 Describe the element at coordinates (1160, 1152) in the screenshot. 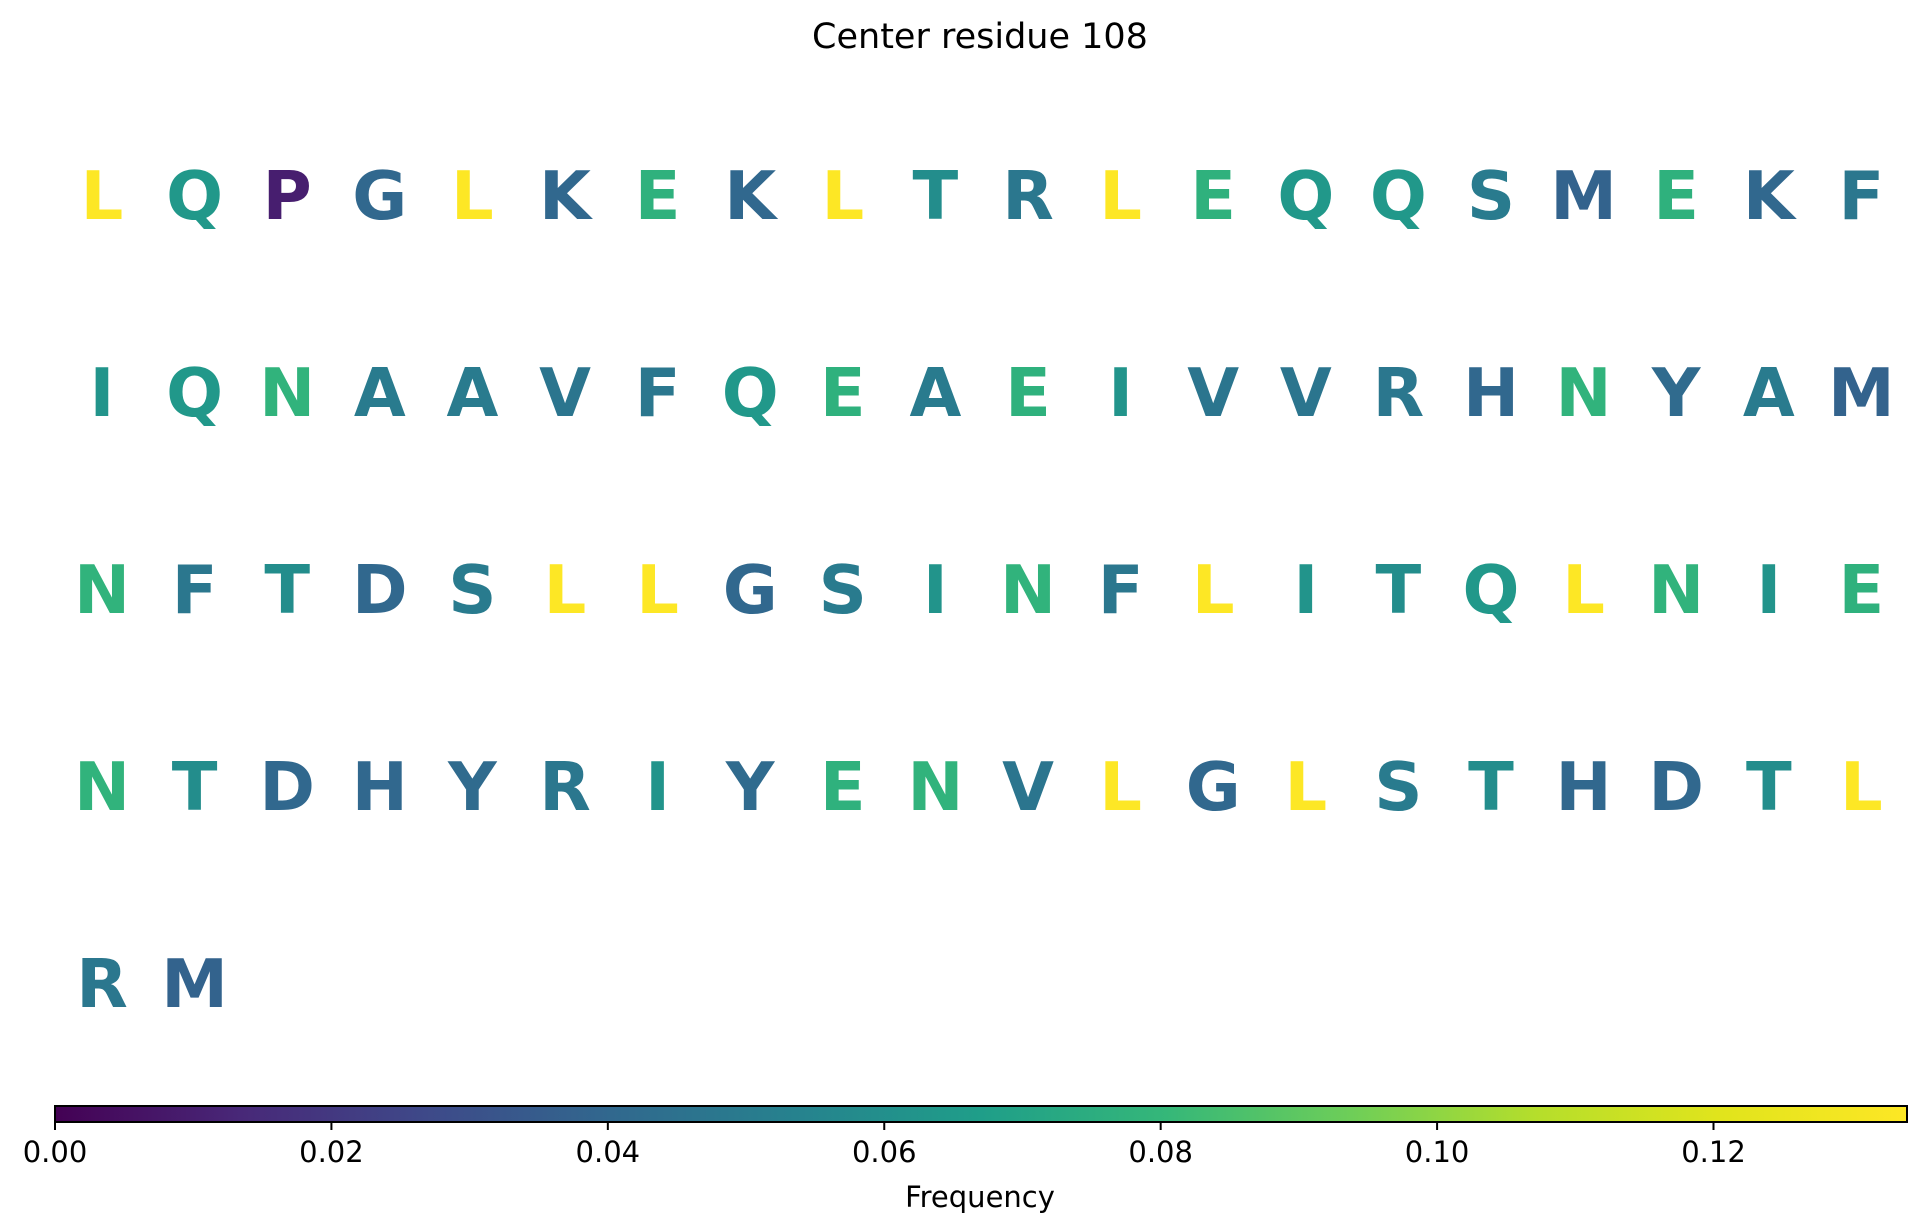

I see `colorbar-tick-label: 0.08` at that location.